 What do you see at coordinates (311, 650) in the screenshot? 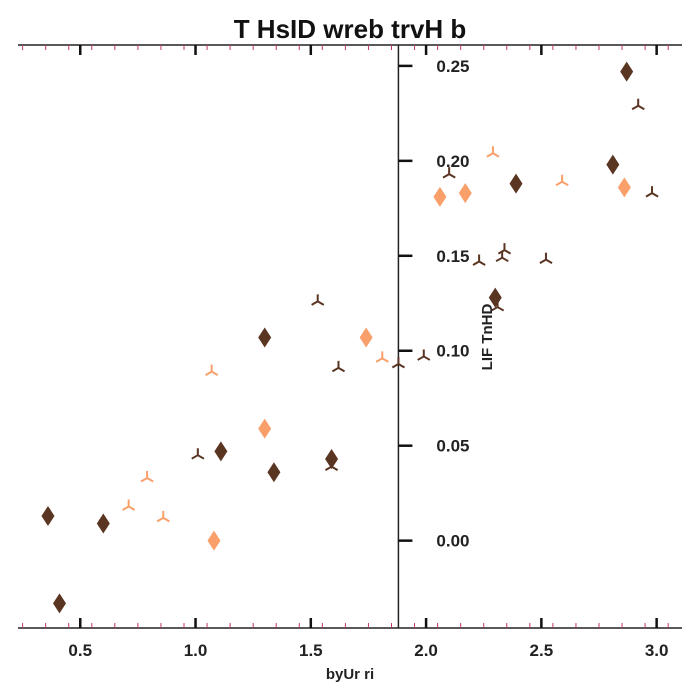
I see `x-tick-label: 1.5` at bounding box center [311, 650].